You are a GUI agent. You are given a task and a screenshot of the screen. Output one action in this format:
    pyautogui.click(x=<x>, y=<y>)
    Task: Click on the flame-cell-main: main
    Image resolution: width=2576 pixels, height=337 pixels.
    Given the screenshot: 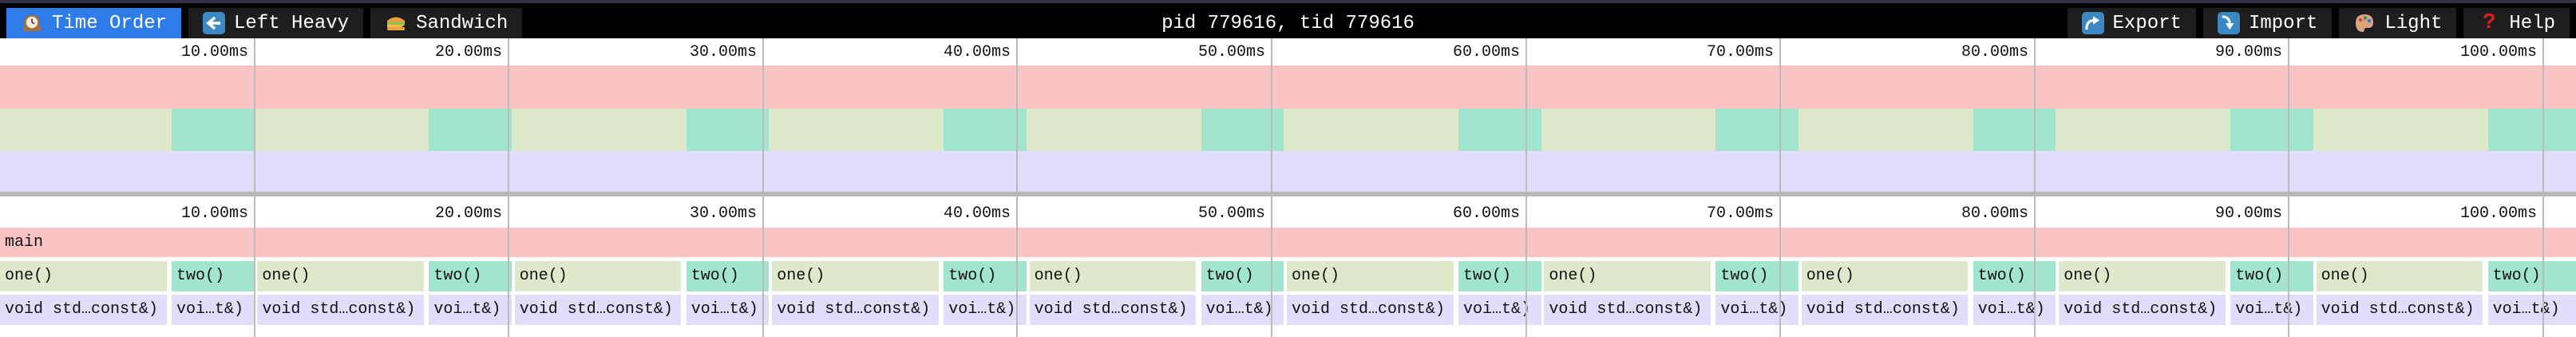 What is the action you would take?
    pyautogui.click(x=1288, y=242)
    